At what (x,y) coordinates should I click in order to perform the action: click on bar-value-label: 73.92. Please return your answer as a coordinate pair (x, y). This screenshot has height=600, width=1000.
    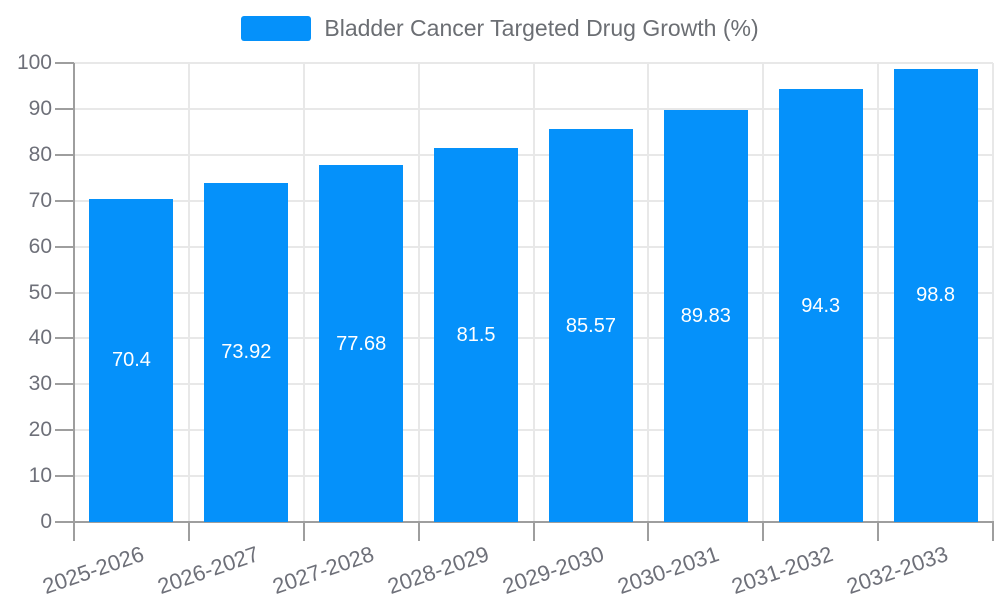
    Looking at the image, I should click on (246, 352).